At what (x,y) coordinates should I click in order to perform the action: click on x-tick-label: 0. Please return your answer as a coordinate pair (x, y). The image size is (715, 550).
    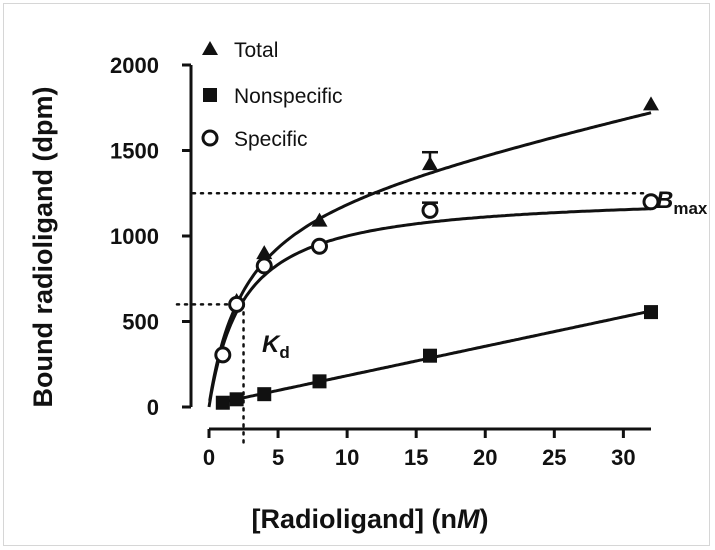
    Looking at the image, I should click on (209, 457).